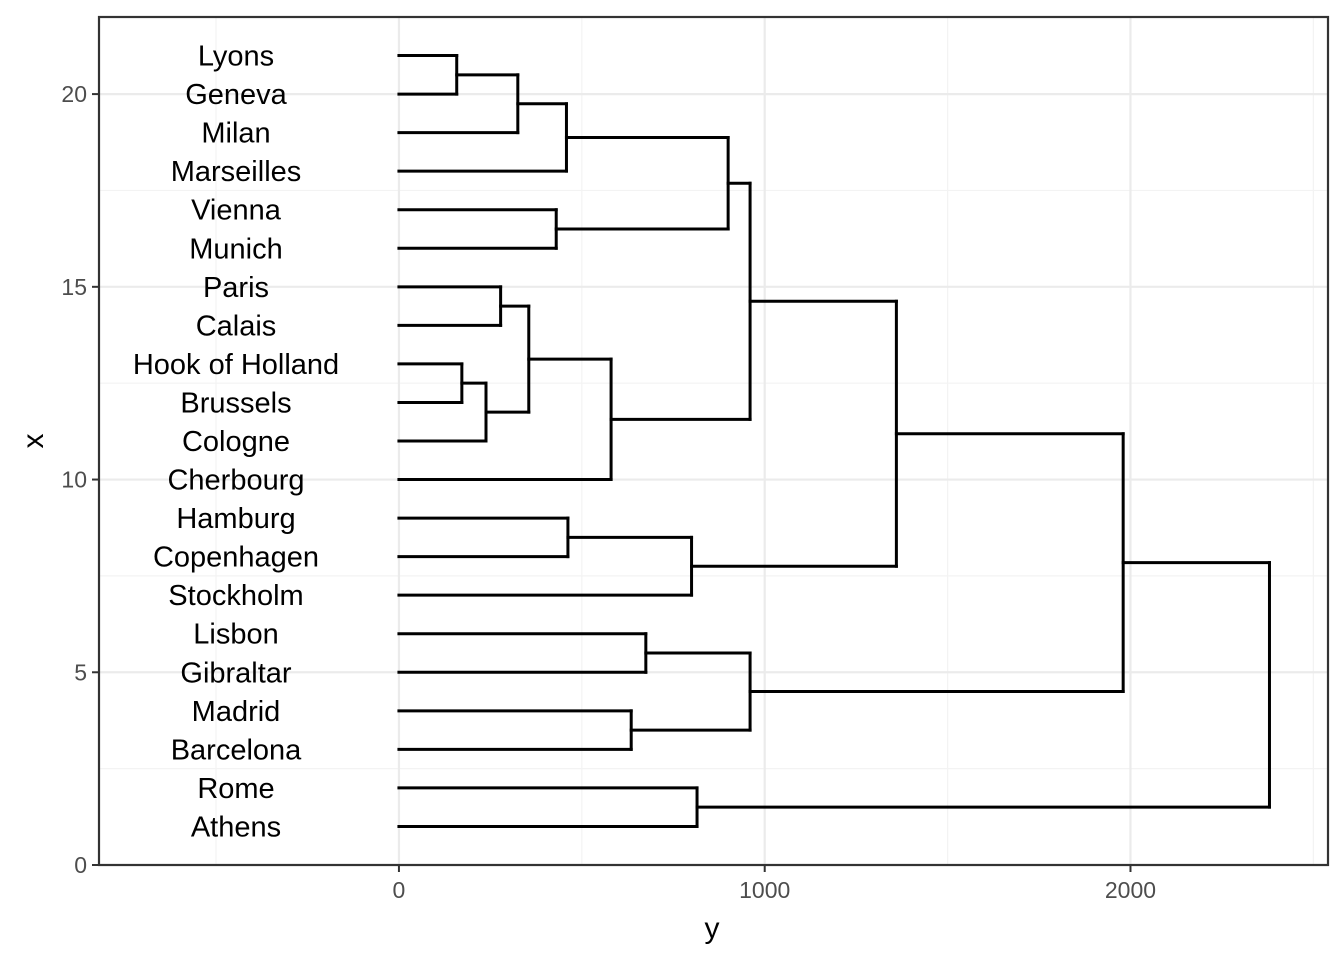  I want to click on leaf-label: Munich, so click(236, 249).